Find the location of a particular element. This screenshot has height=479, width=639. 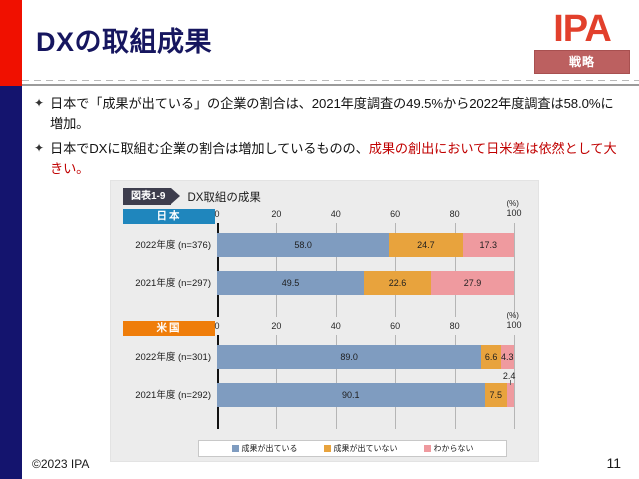

bar-value-label: 89.0 is located at coordinates (349, 357).